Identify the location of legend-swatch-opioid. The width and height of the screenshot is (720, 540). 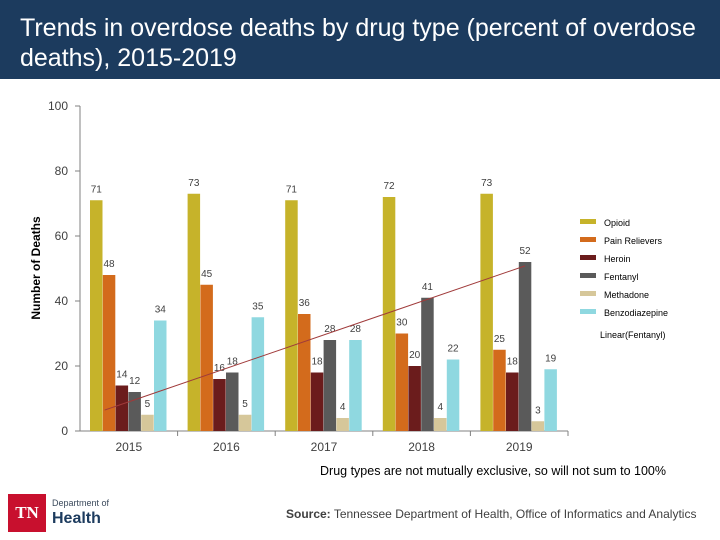
(588, 221).